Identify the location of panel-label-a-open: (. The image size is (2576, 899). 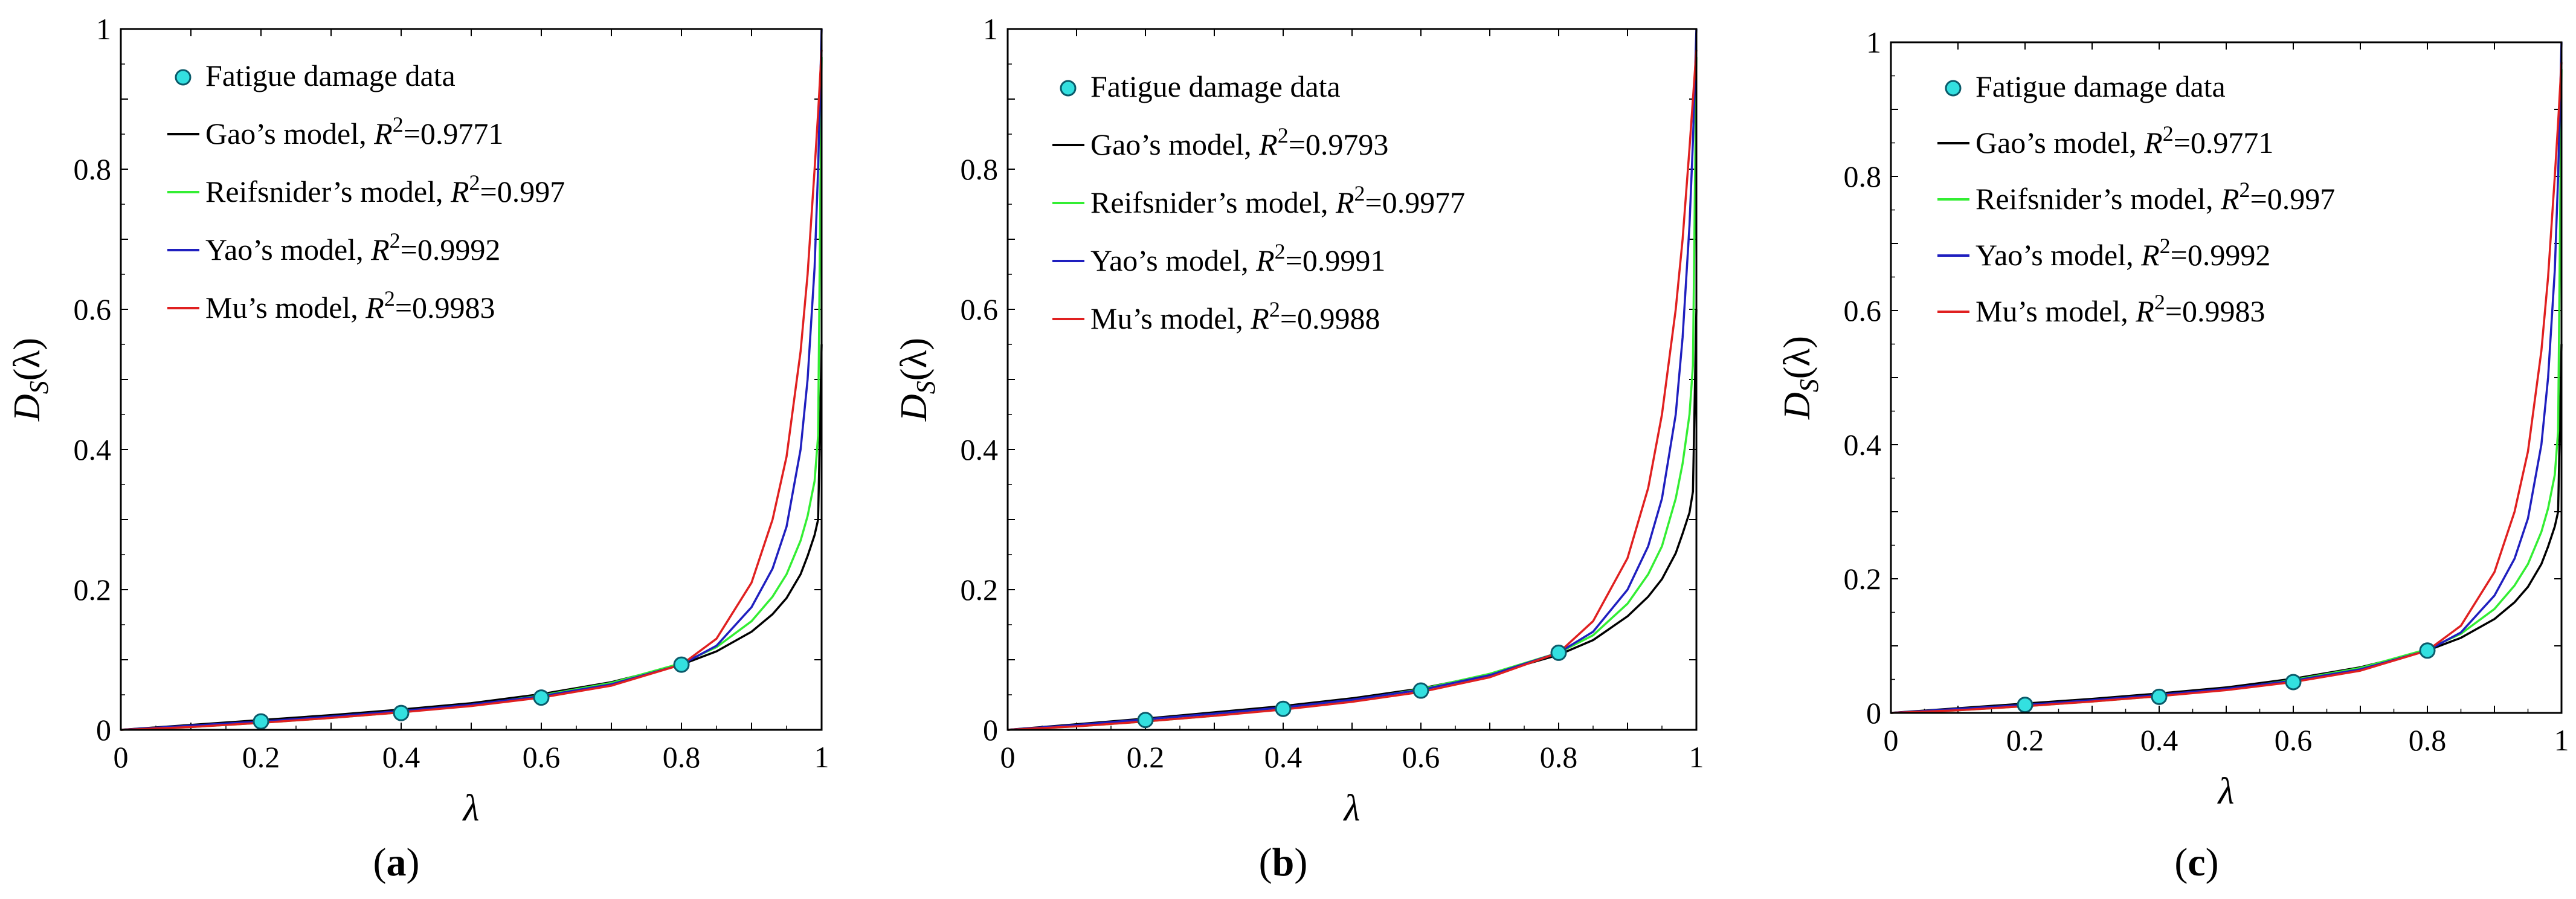
(380, 862).